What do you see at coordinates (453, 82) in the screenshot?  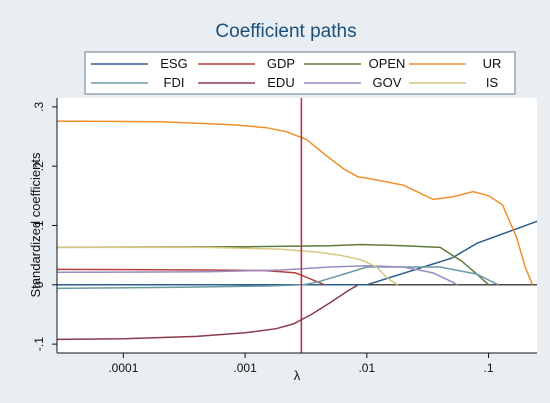 I see `legend-item-is: IS` at bounding box center [453, 82].